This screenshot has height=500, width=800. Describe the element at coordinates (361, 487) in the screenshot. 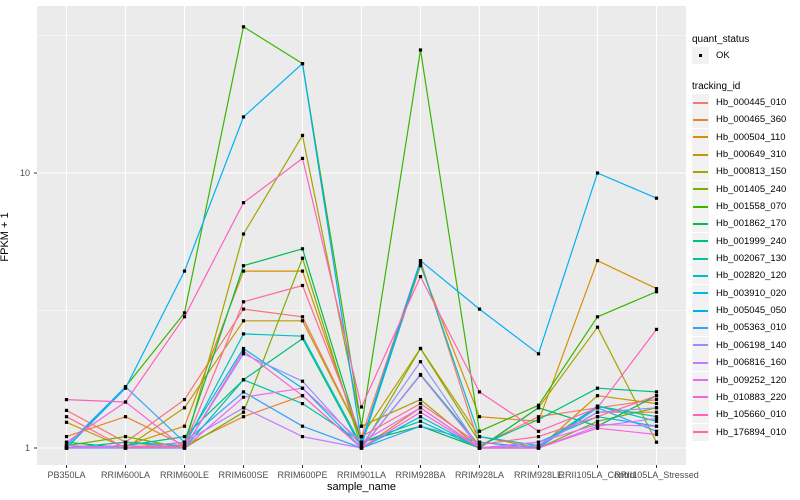

I see `x-axis-title: sample_name` at that location.